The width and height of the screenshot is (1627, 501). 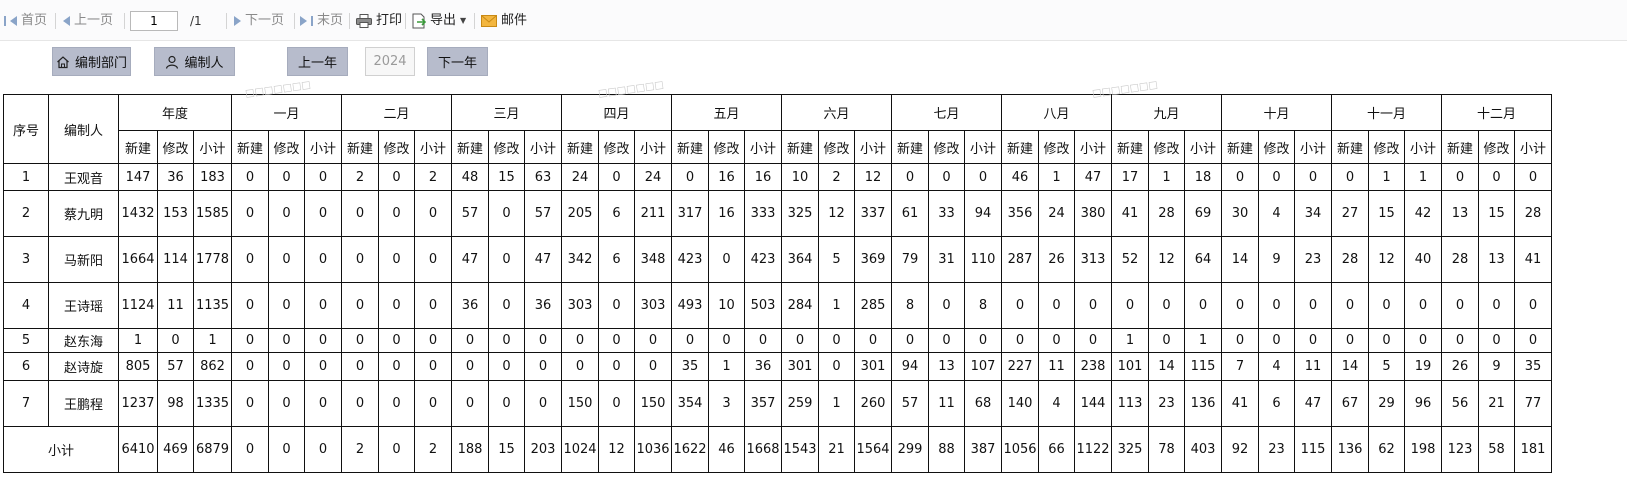 I want to click on cell-value: 36, so click(x=175, y=177).